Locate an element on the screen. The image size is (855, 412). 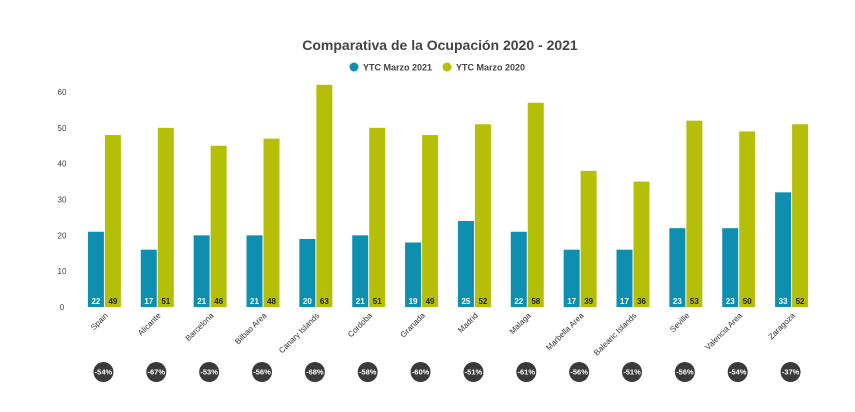
bar-value-label: 63 is located at coordinates (324, 301).